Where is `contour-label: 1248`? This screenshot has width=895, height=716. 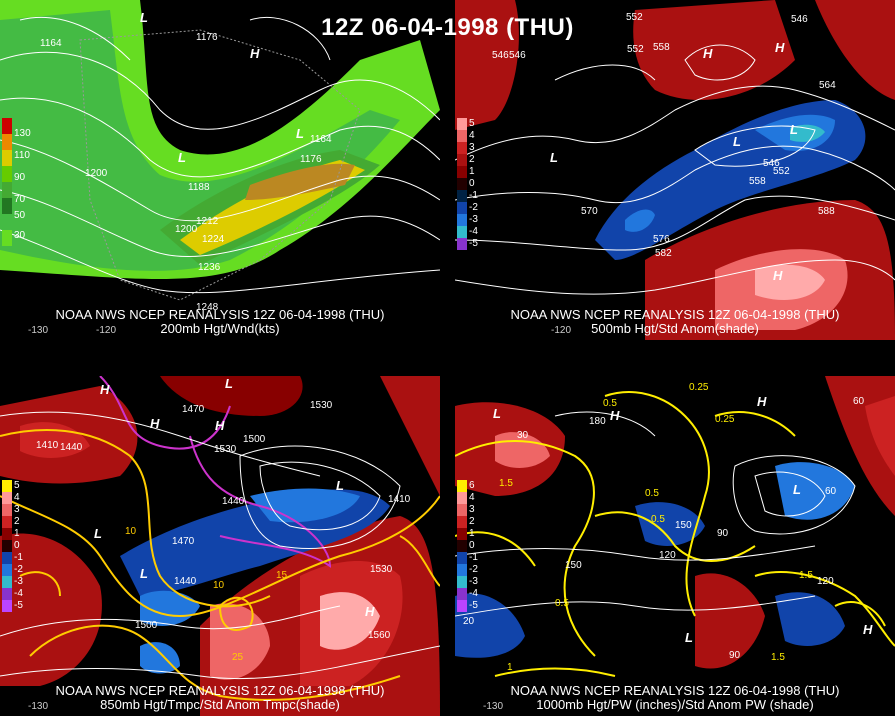
contour-label: 1248 is located at coordinates (207, 307).